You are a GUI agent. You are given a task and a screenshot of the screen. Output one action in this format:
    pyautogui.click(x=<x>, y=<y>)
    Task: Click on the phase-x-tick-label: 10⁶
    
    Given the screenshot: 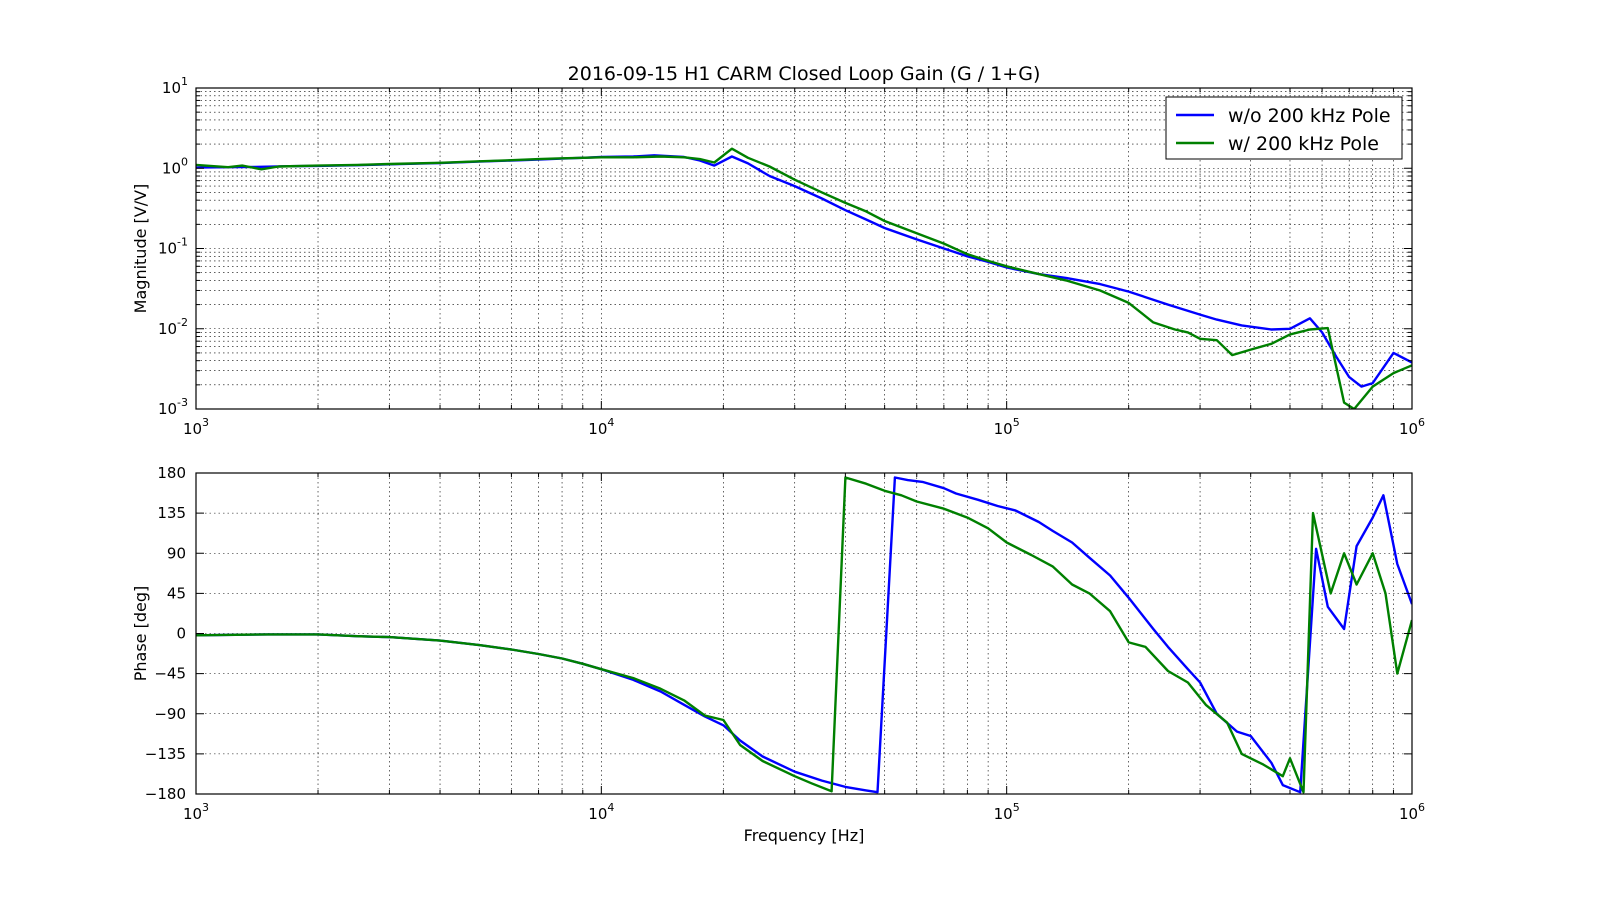 What is the action you would take?
    pyautogui.click(x=1412, y=812)
    